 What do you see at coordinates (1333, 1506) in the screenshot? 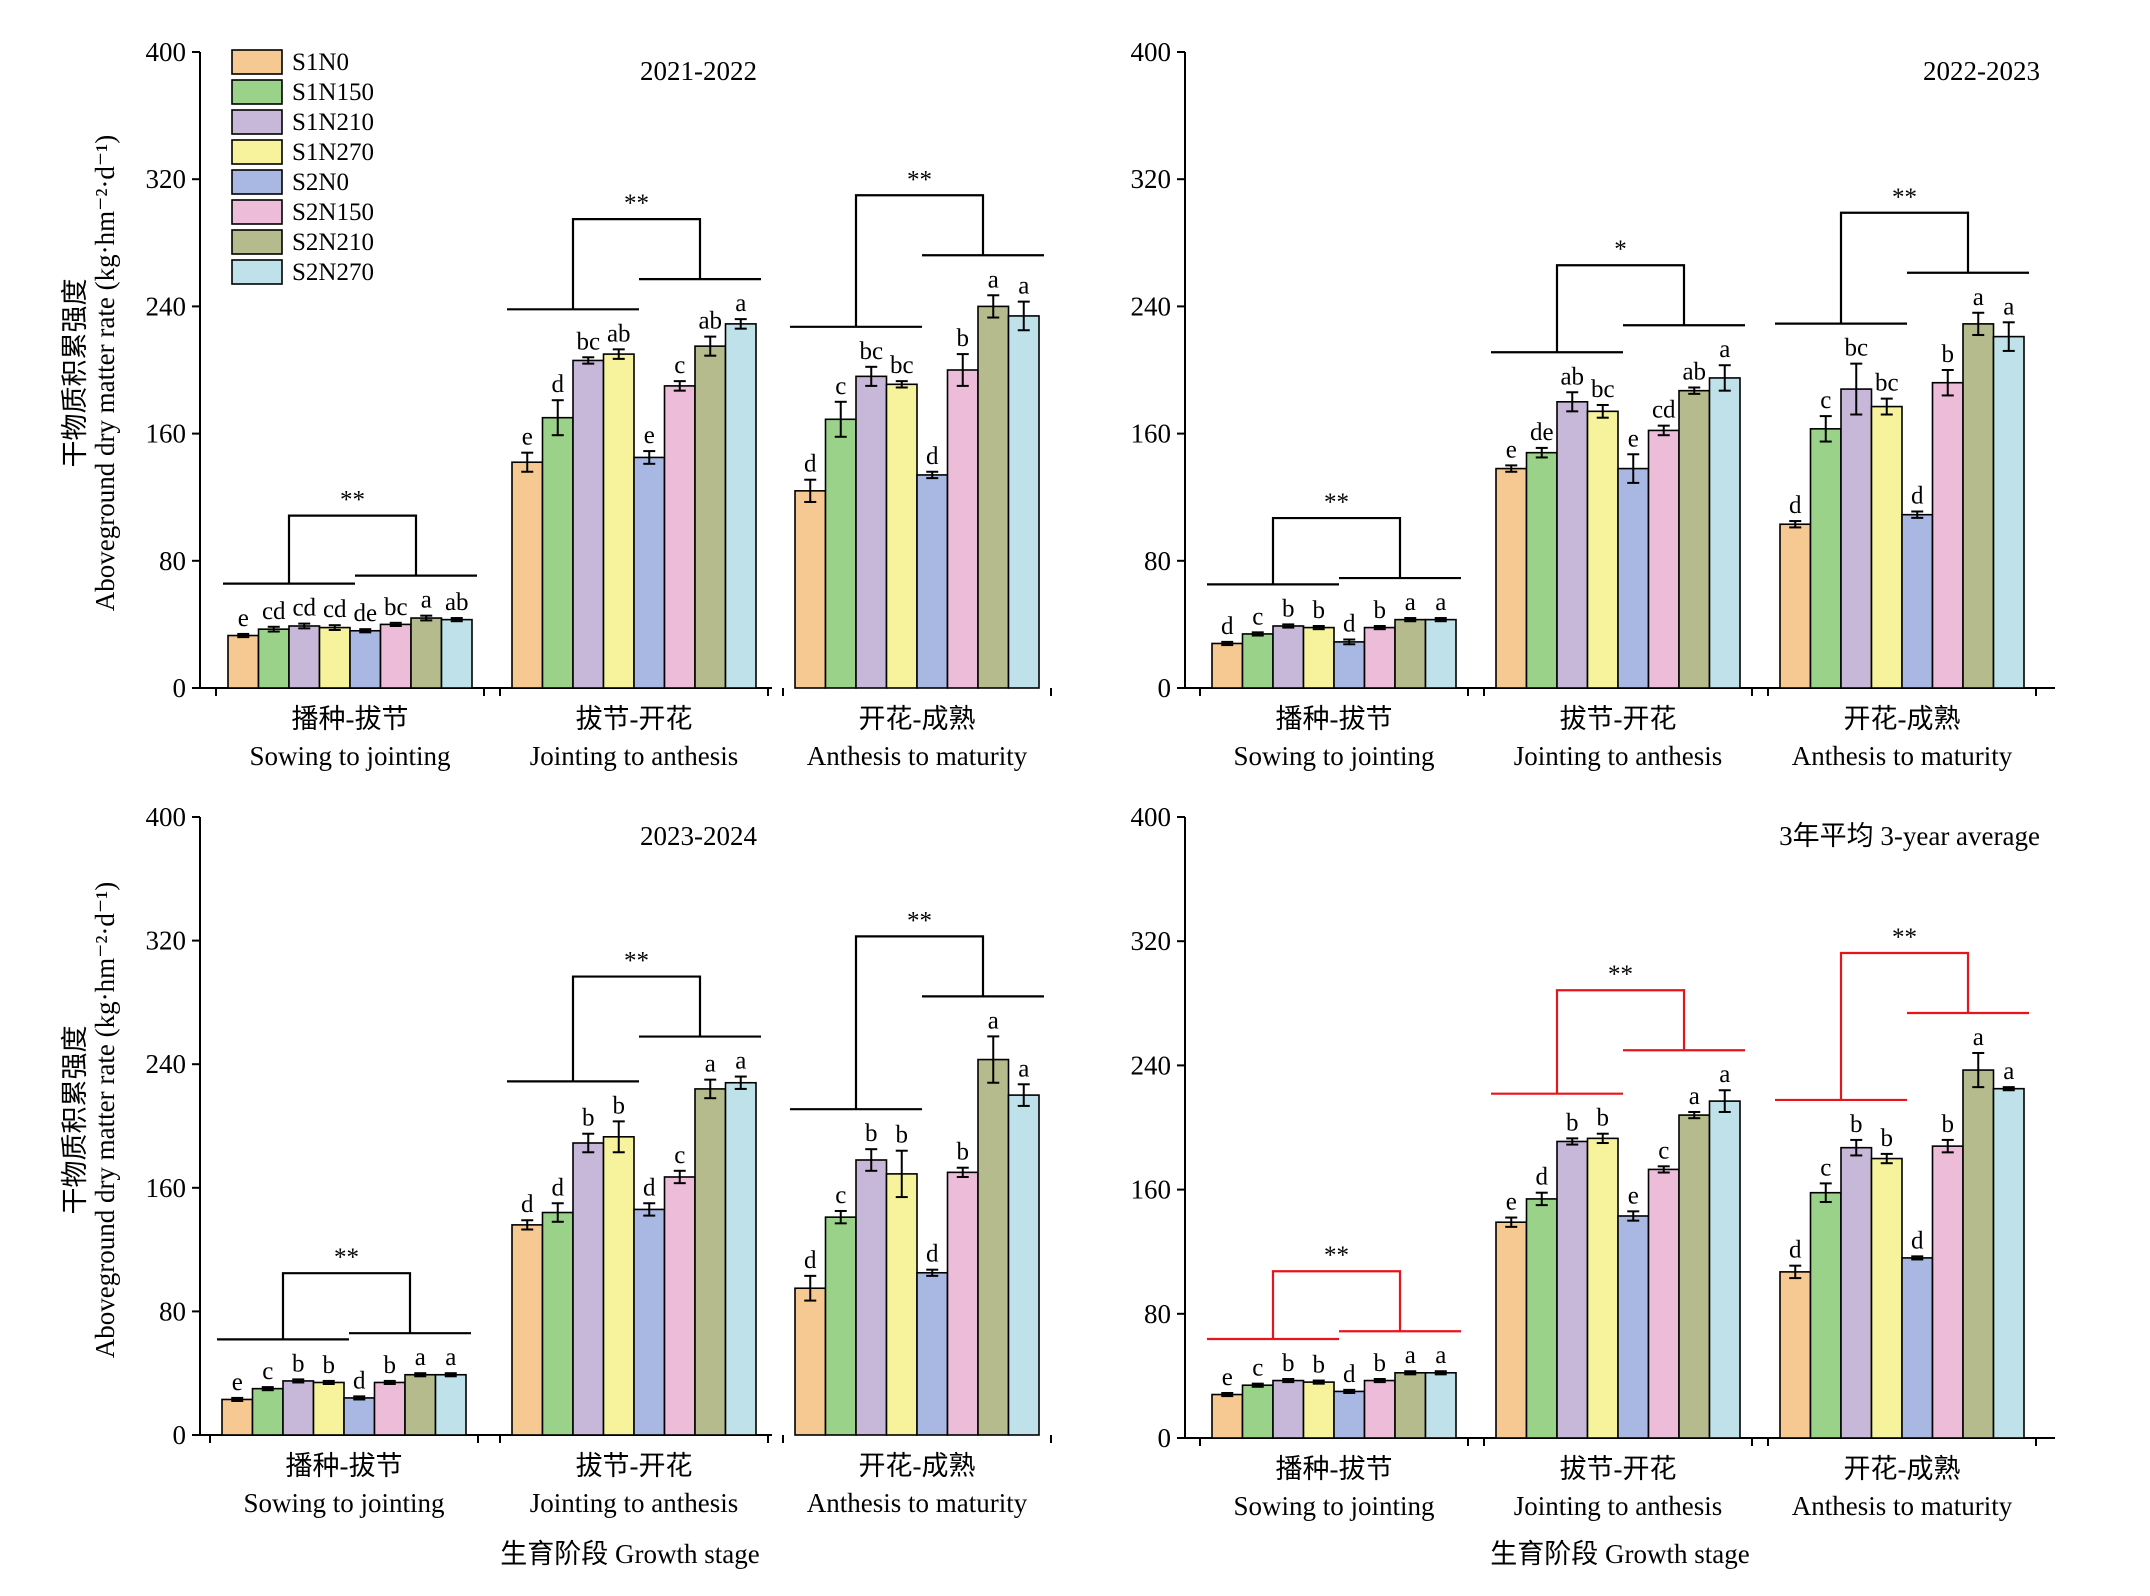
I see `stage-label-en: Sowing to jointing` at bounding box center [1333, 1506].